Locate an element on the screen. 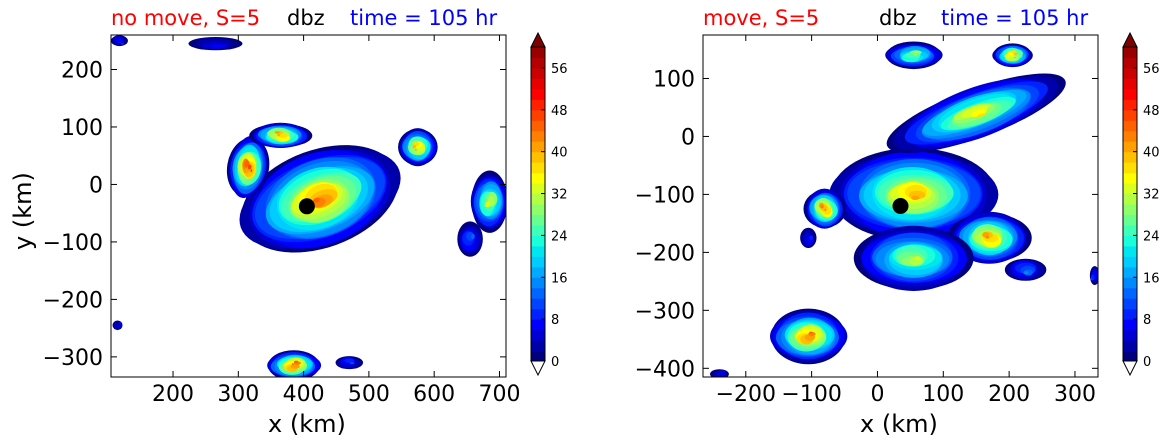  x-tick-label: 0 is located at coordinates (877, 394).